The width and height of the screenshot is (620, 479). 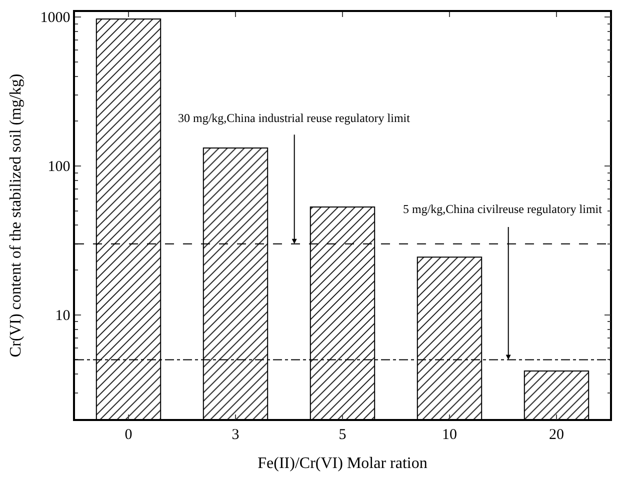 What do you see at coordinates (342, 434) in the screenshot?
I see `x-tick-label: 5` at bounding box center [342, 434].